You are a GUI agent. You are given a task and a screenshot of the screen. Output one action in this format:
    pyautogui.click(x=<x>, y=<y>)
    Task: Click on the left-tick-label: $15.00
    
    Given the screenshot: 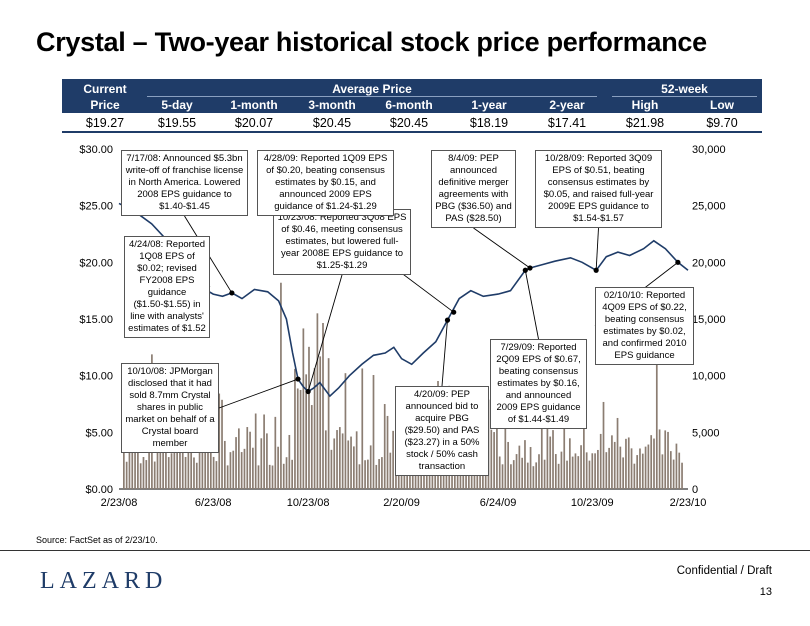 What is the action you would take?
    pyautogui.click(x=96, y=320)
    